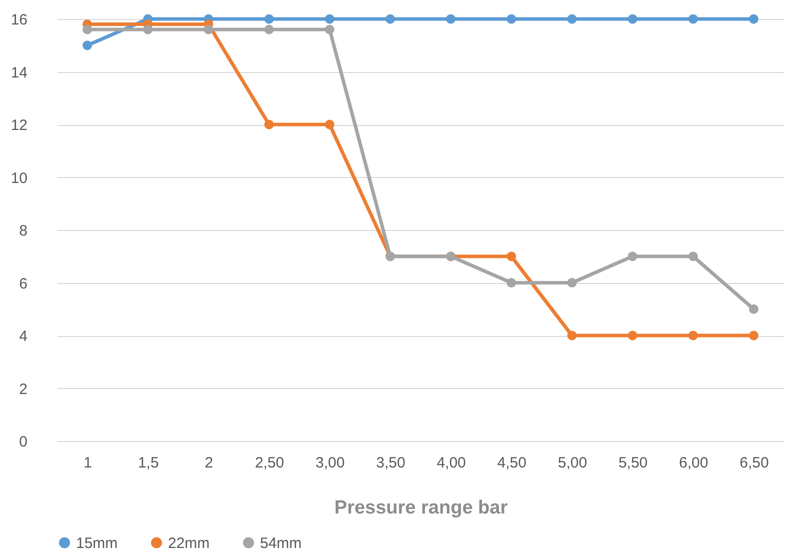 The height and width of the screenshot is (559, 802). Describe the element at coordinates (754, 463) in the screenshot. I see `x-tick-label: 6,50` at that location.